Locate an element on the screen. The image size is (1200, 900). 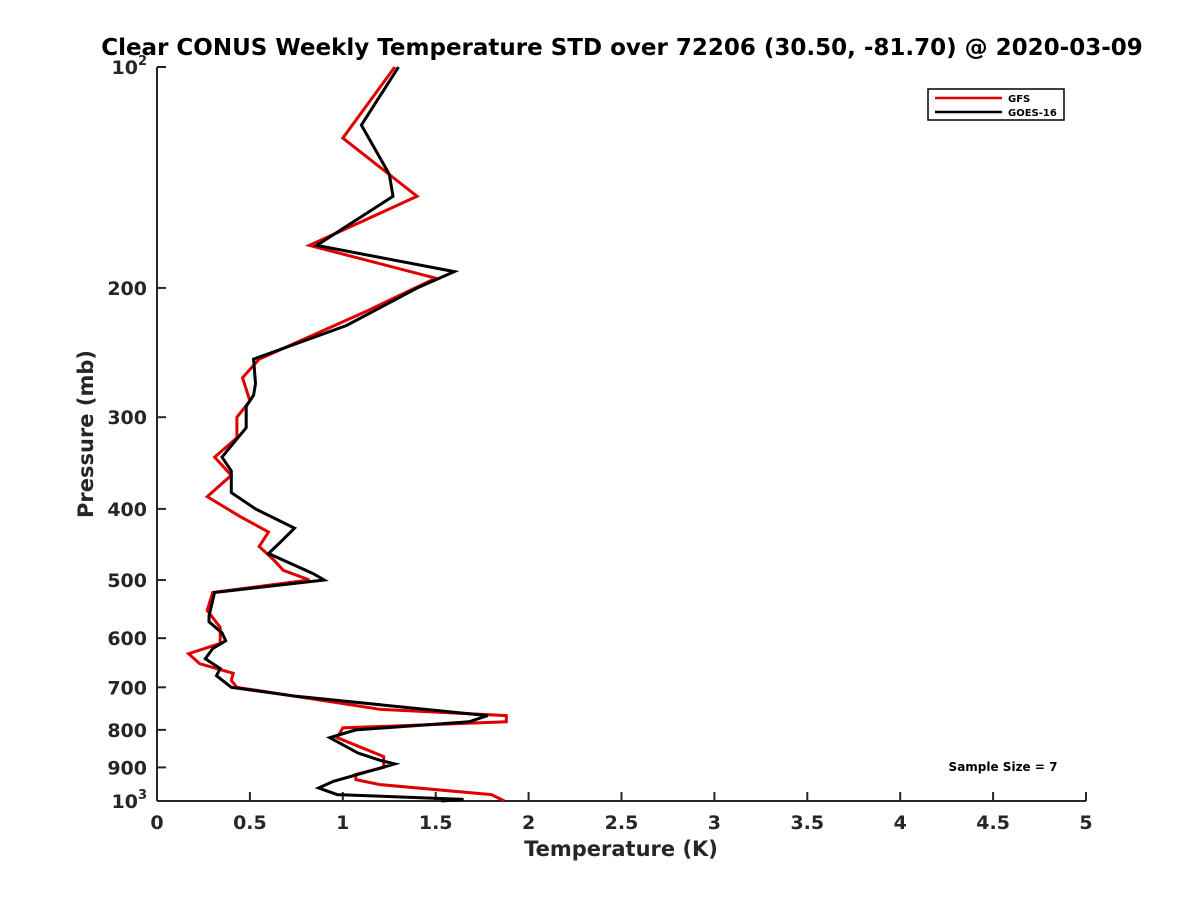
legend-box is located at coordinates (996, 104).